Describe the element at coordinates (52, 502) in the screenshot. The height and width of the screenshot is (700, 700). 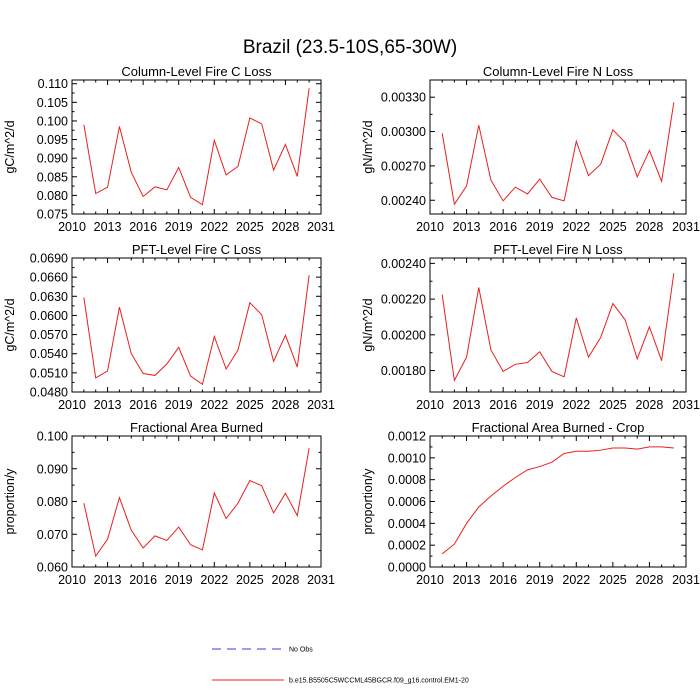
I see `y-tick-label: 0.080` at that location.